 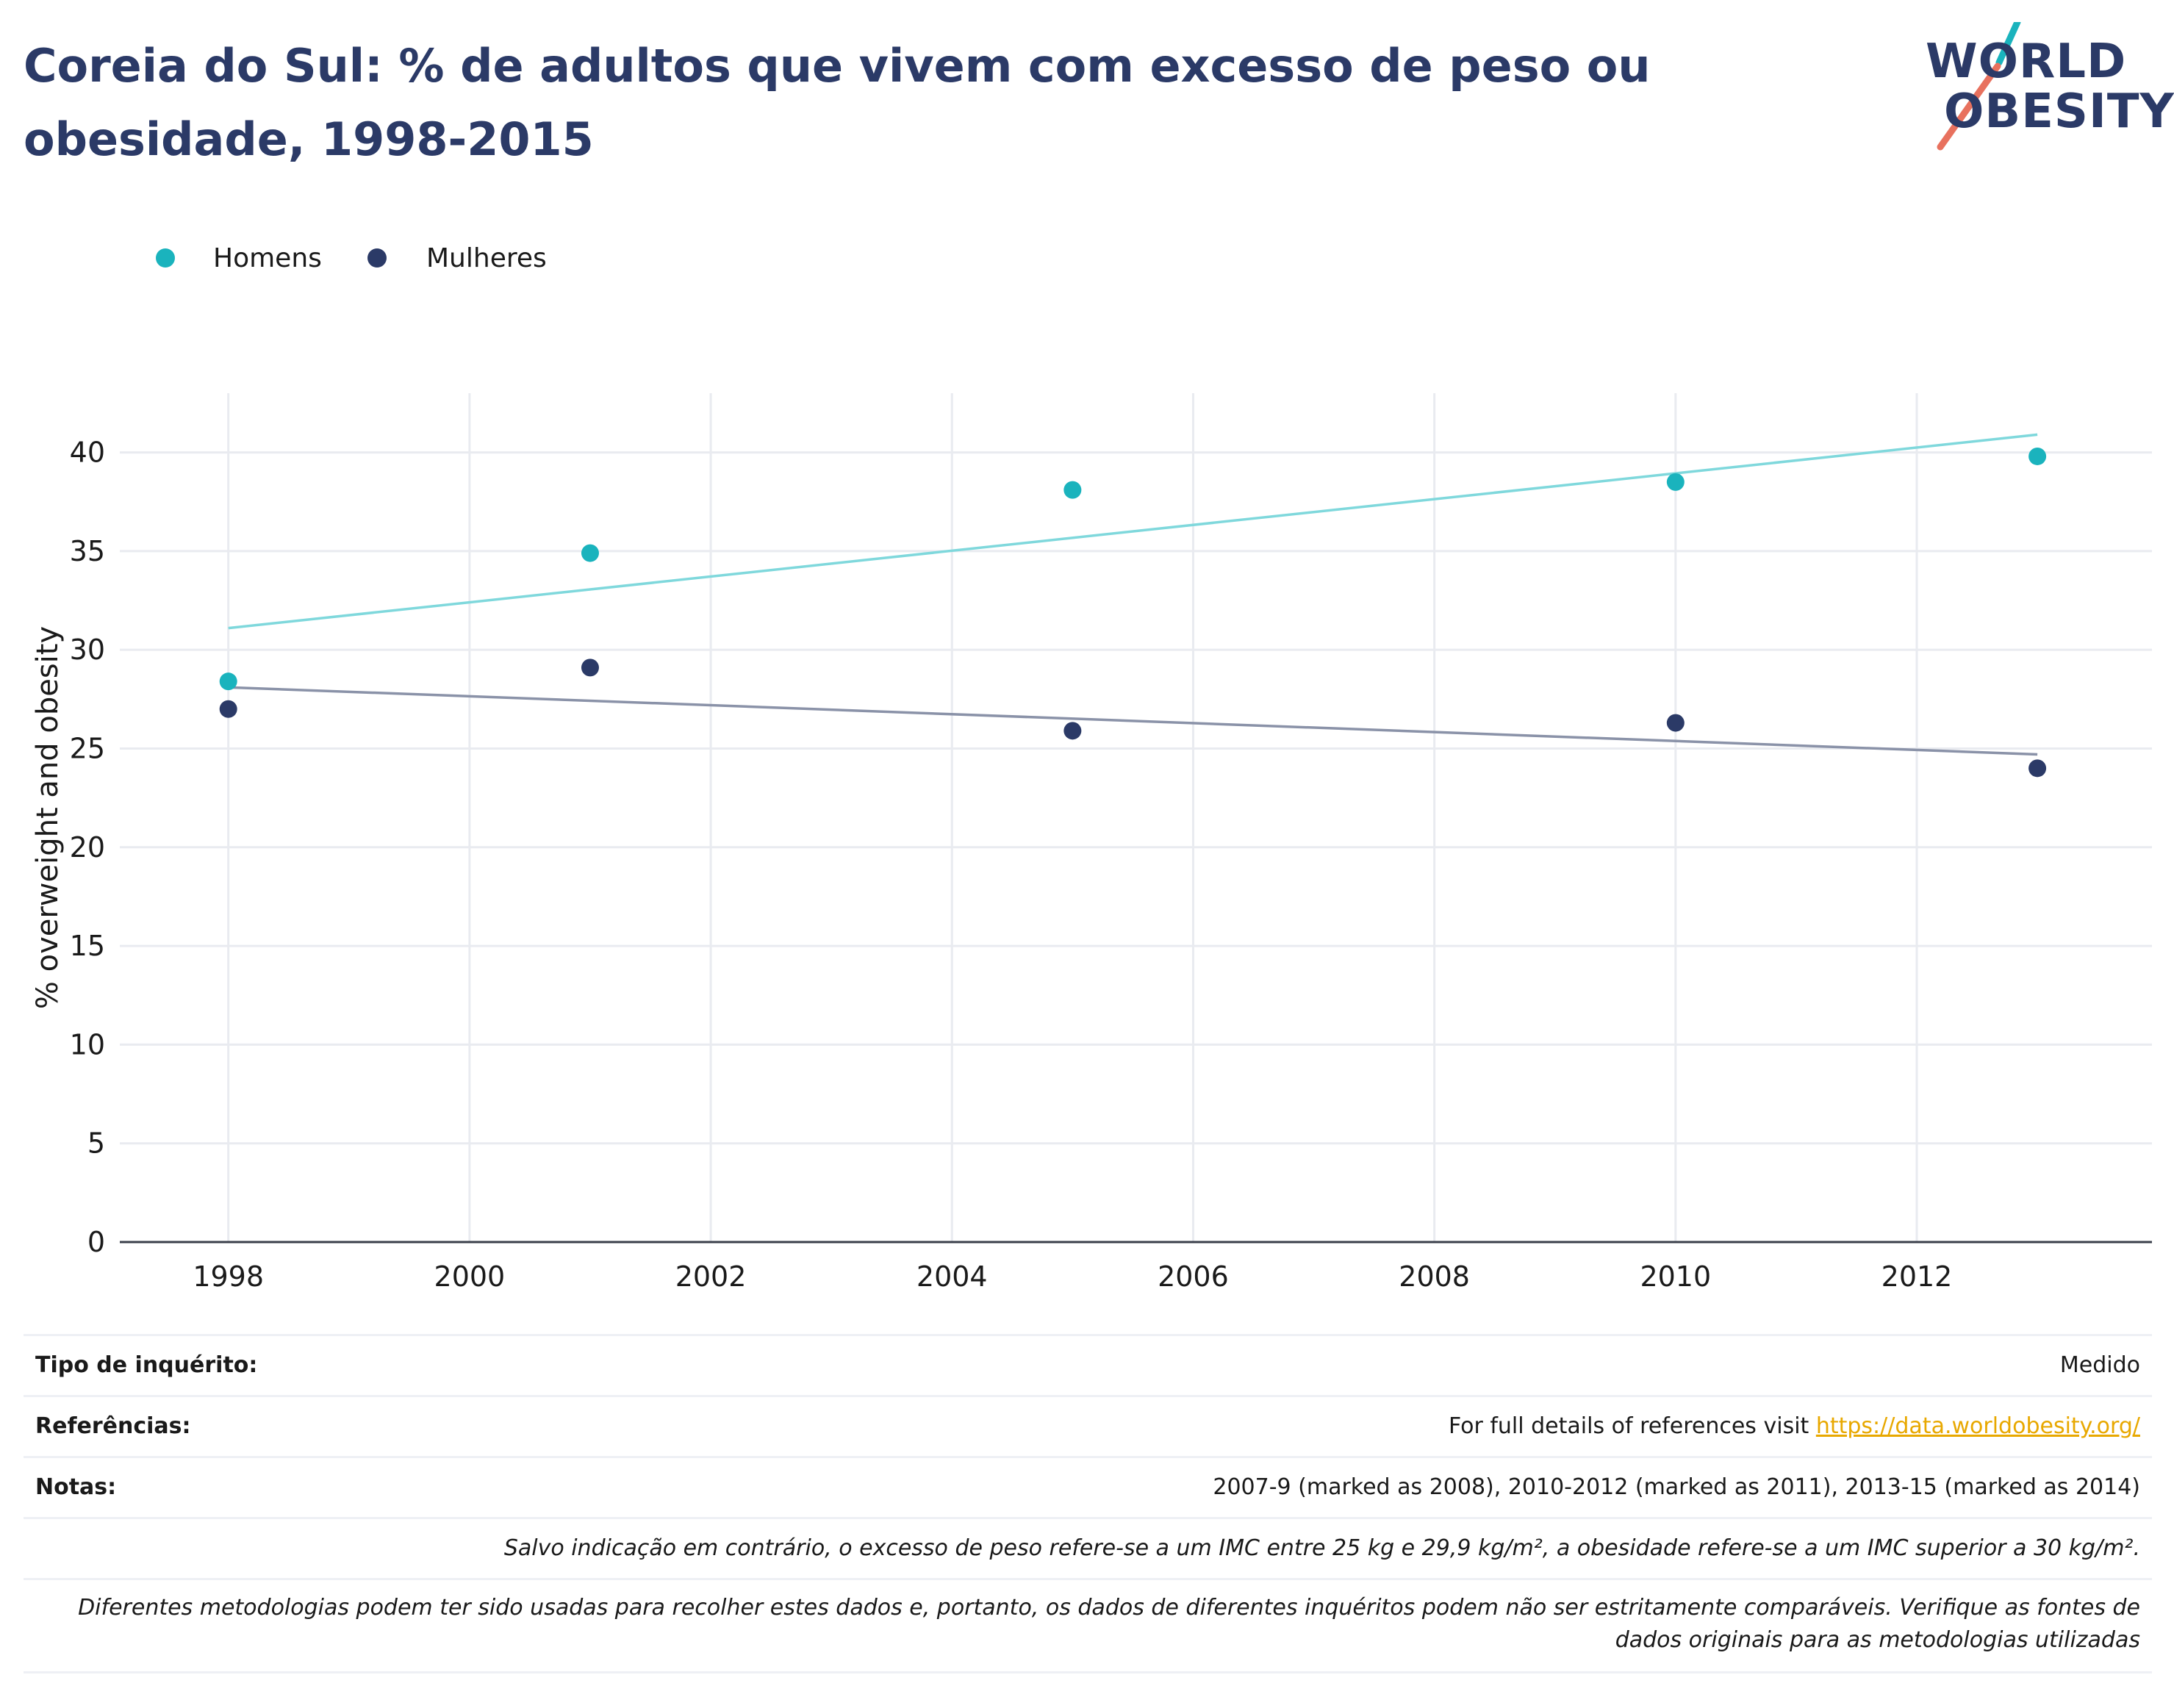 I want to click on legend-marker-homens, so click(x=165, y=258).